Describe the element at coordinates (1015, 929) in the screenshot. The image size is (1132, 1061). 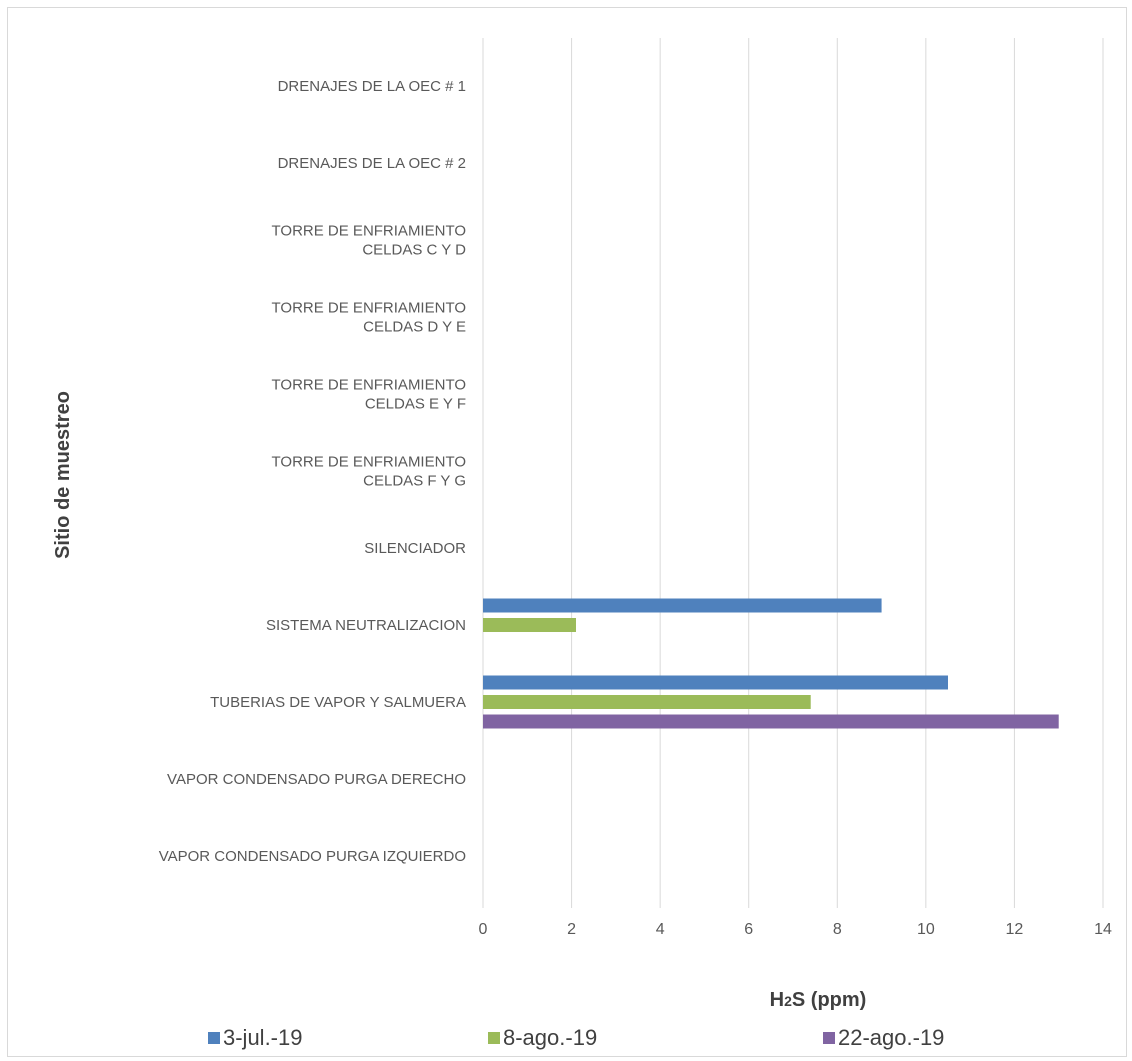
I see `x-tick-label: 12` at that location.